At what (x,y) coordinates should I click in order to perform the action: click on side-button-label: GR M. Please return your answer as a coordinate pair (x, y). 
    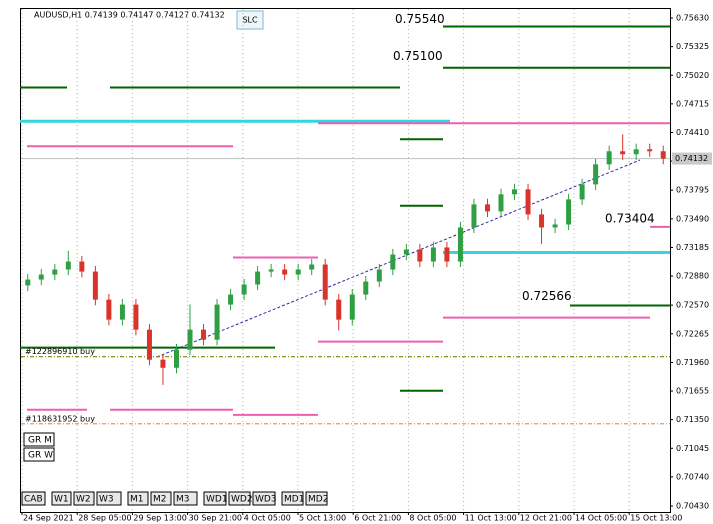
    Looking at the image, I should click on (40, 441).